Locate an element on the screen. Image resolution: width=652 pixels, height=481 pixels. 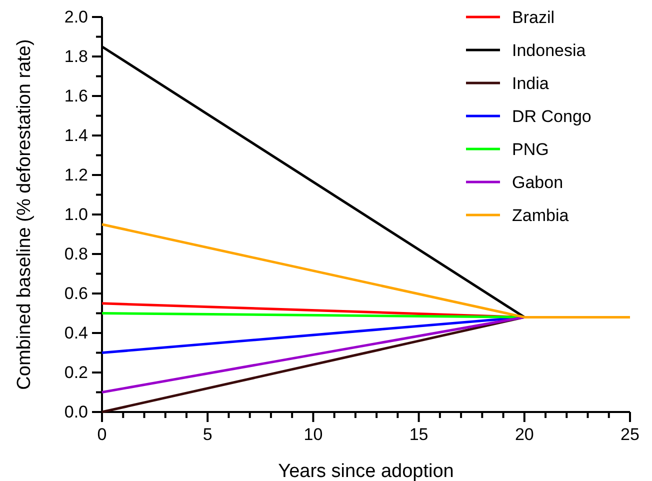
legend-label: PNG is located at coordinates (530, 149).